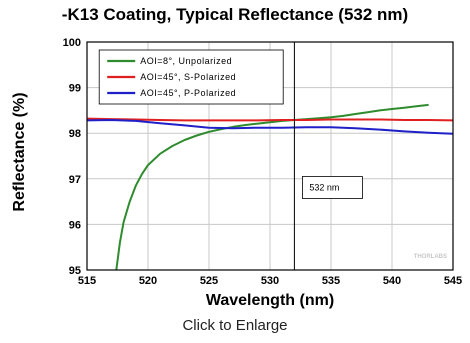 The width and height of the screenshot is (470, 343). I want to click on annotation-label: 532 nm, so click(324, 188).